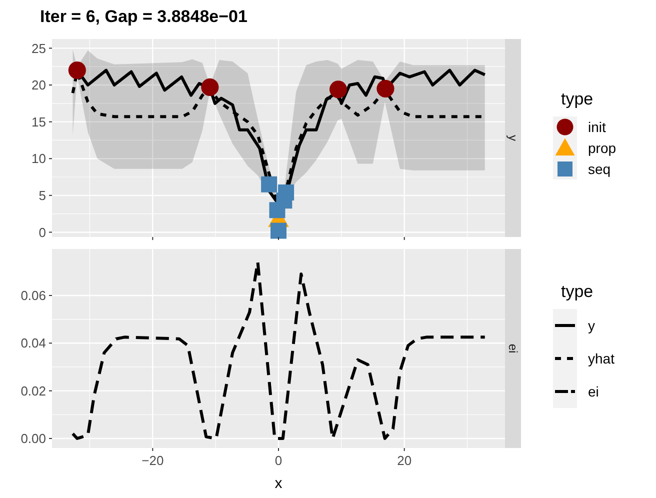 This screenshot has height=498, width=656. What do you see at coordinates (597, 126) in the screenshot?
I see `legend-label: init` at bounding box center [597, 126].